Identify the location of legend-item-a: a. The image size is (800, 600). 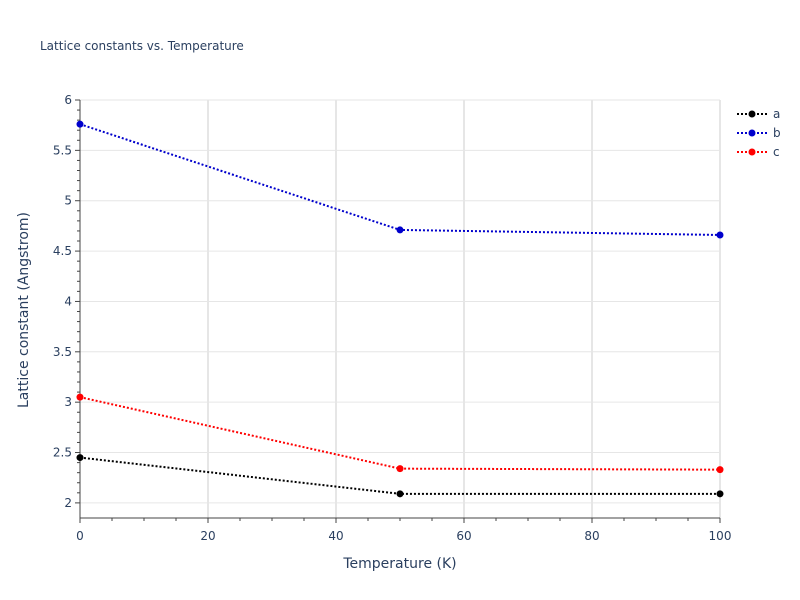
(758, 114).